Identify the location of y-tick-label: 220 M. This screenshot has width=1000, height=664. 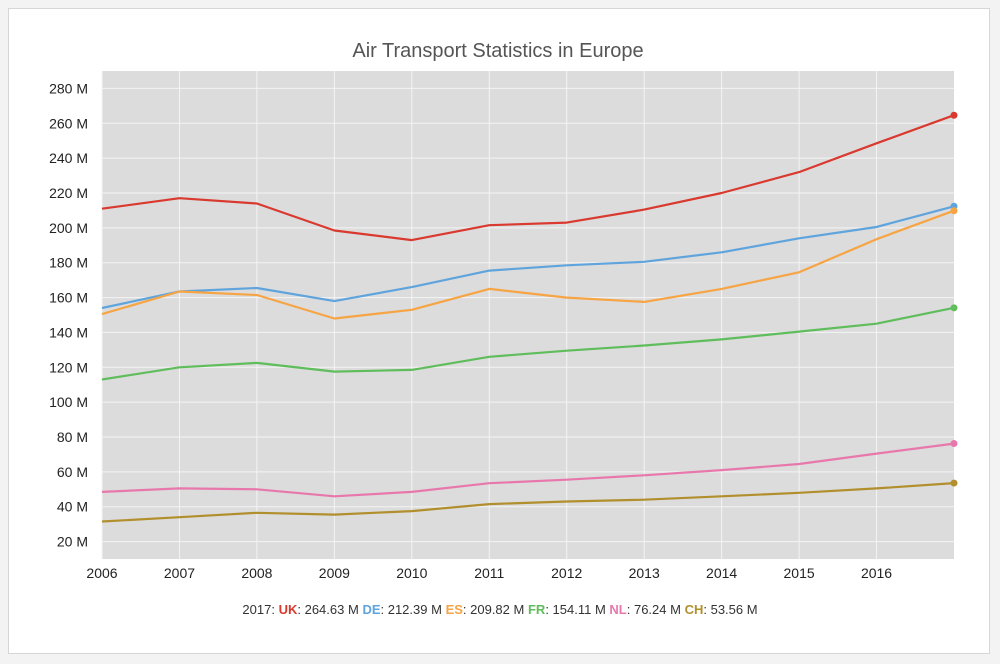
(68, 193).